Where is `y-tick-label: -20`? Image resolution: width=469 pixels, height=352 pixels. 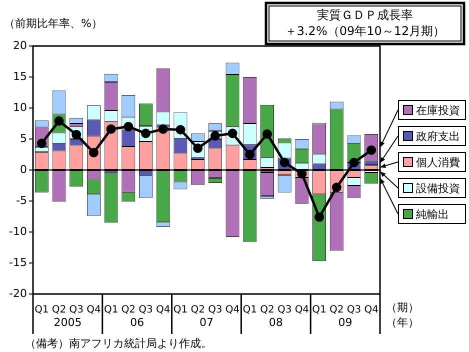
y-tick-label: -20 is located at coordinates (18, 293).